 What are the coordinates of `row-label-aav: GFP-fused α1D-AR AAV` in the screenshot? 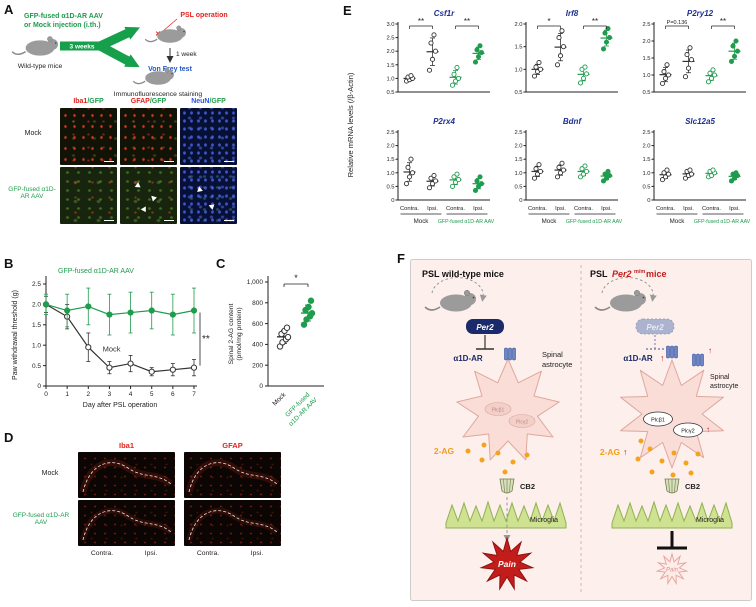 It's located at (32, 193).